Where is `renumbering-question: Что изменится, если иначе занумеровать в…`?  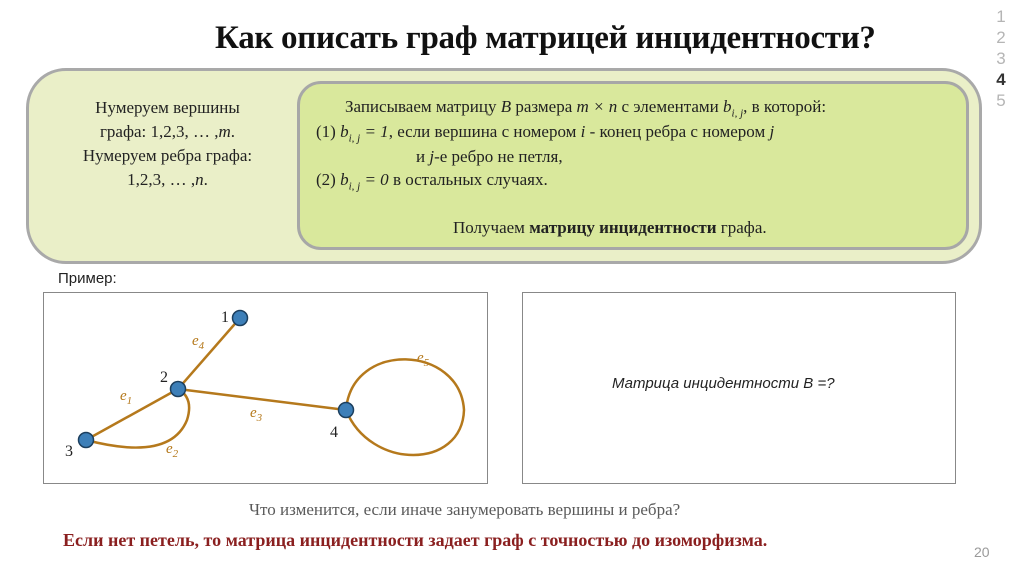
renumbering-question: Что изменится, если иначе занумеровать в… is located at coordinates (465, 509).